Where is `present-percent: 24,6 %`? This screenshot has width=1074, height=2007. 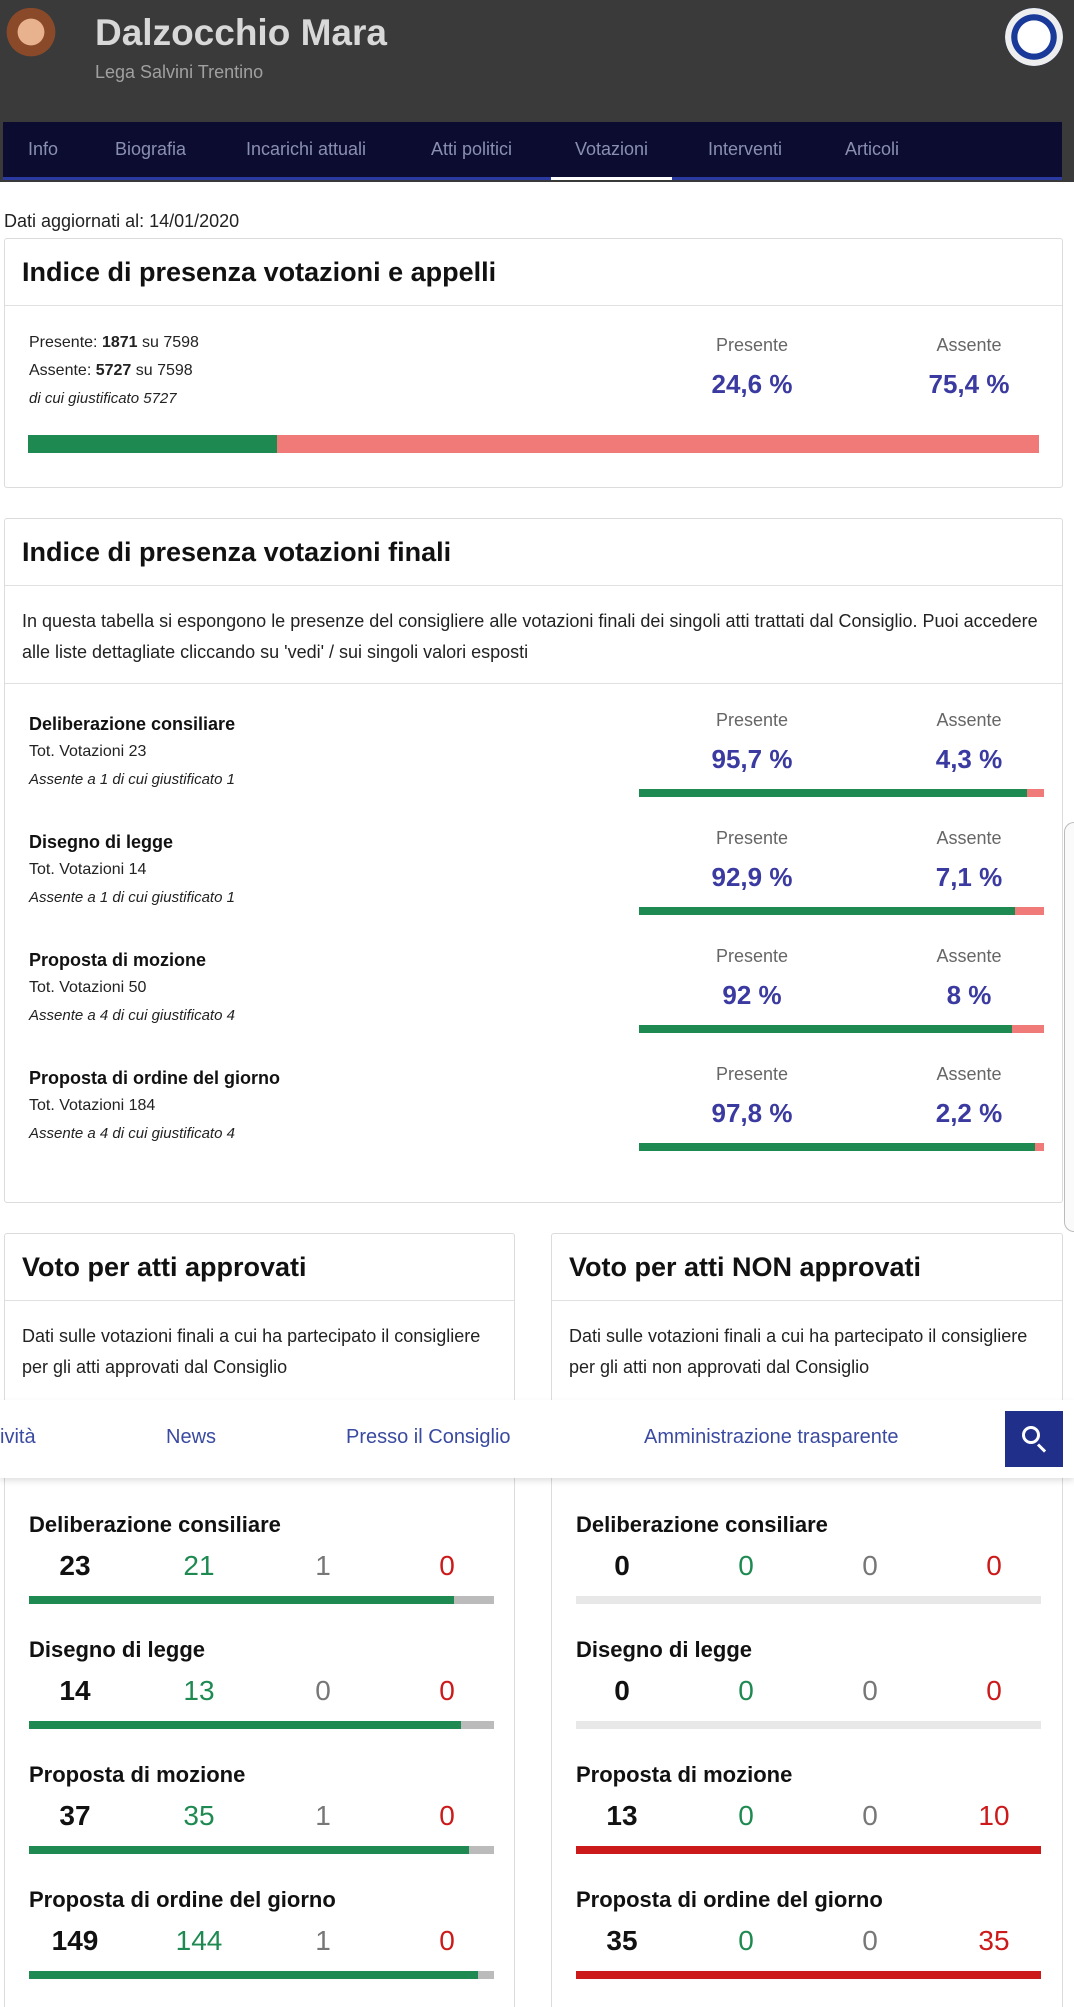
present-percent: 24,6 % is located at coordinates (752, 384).